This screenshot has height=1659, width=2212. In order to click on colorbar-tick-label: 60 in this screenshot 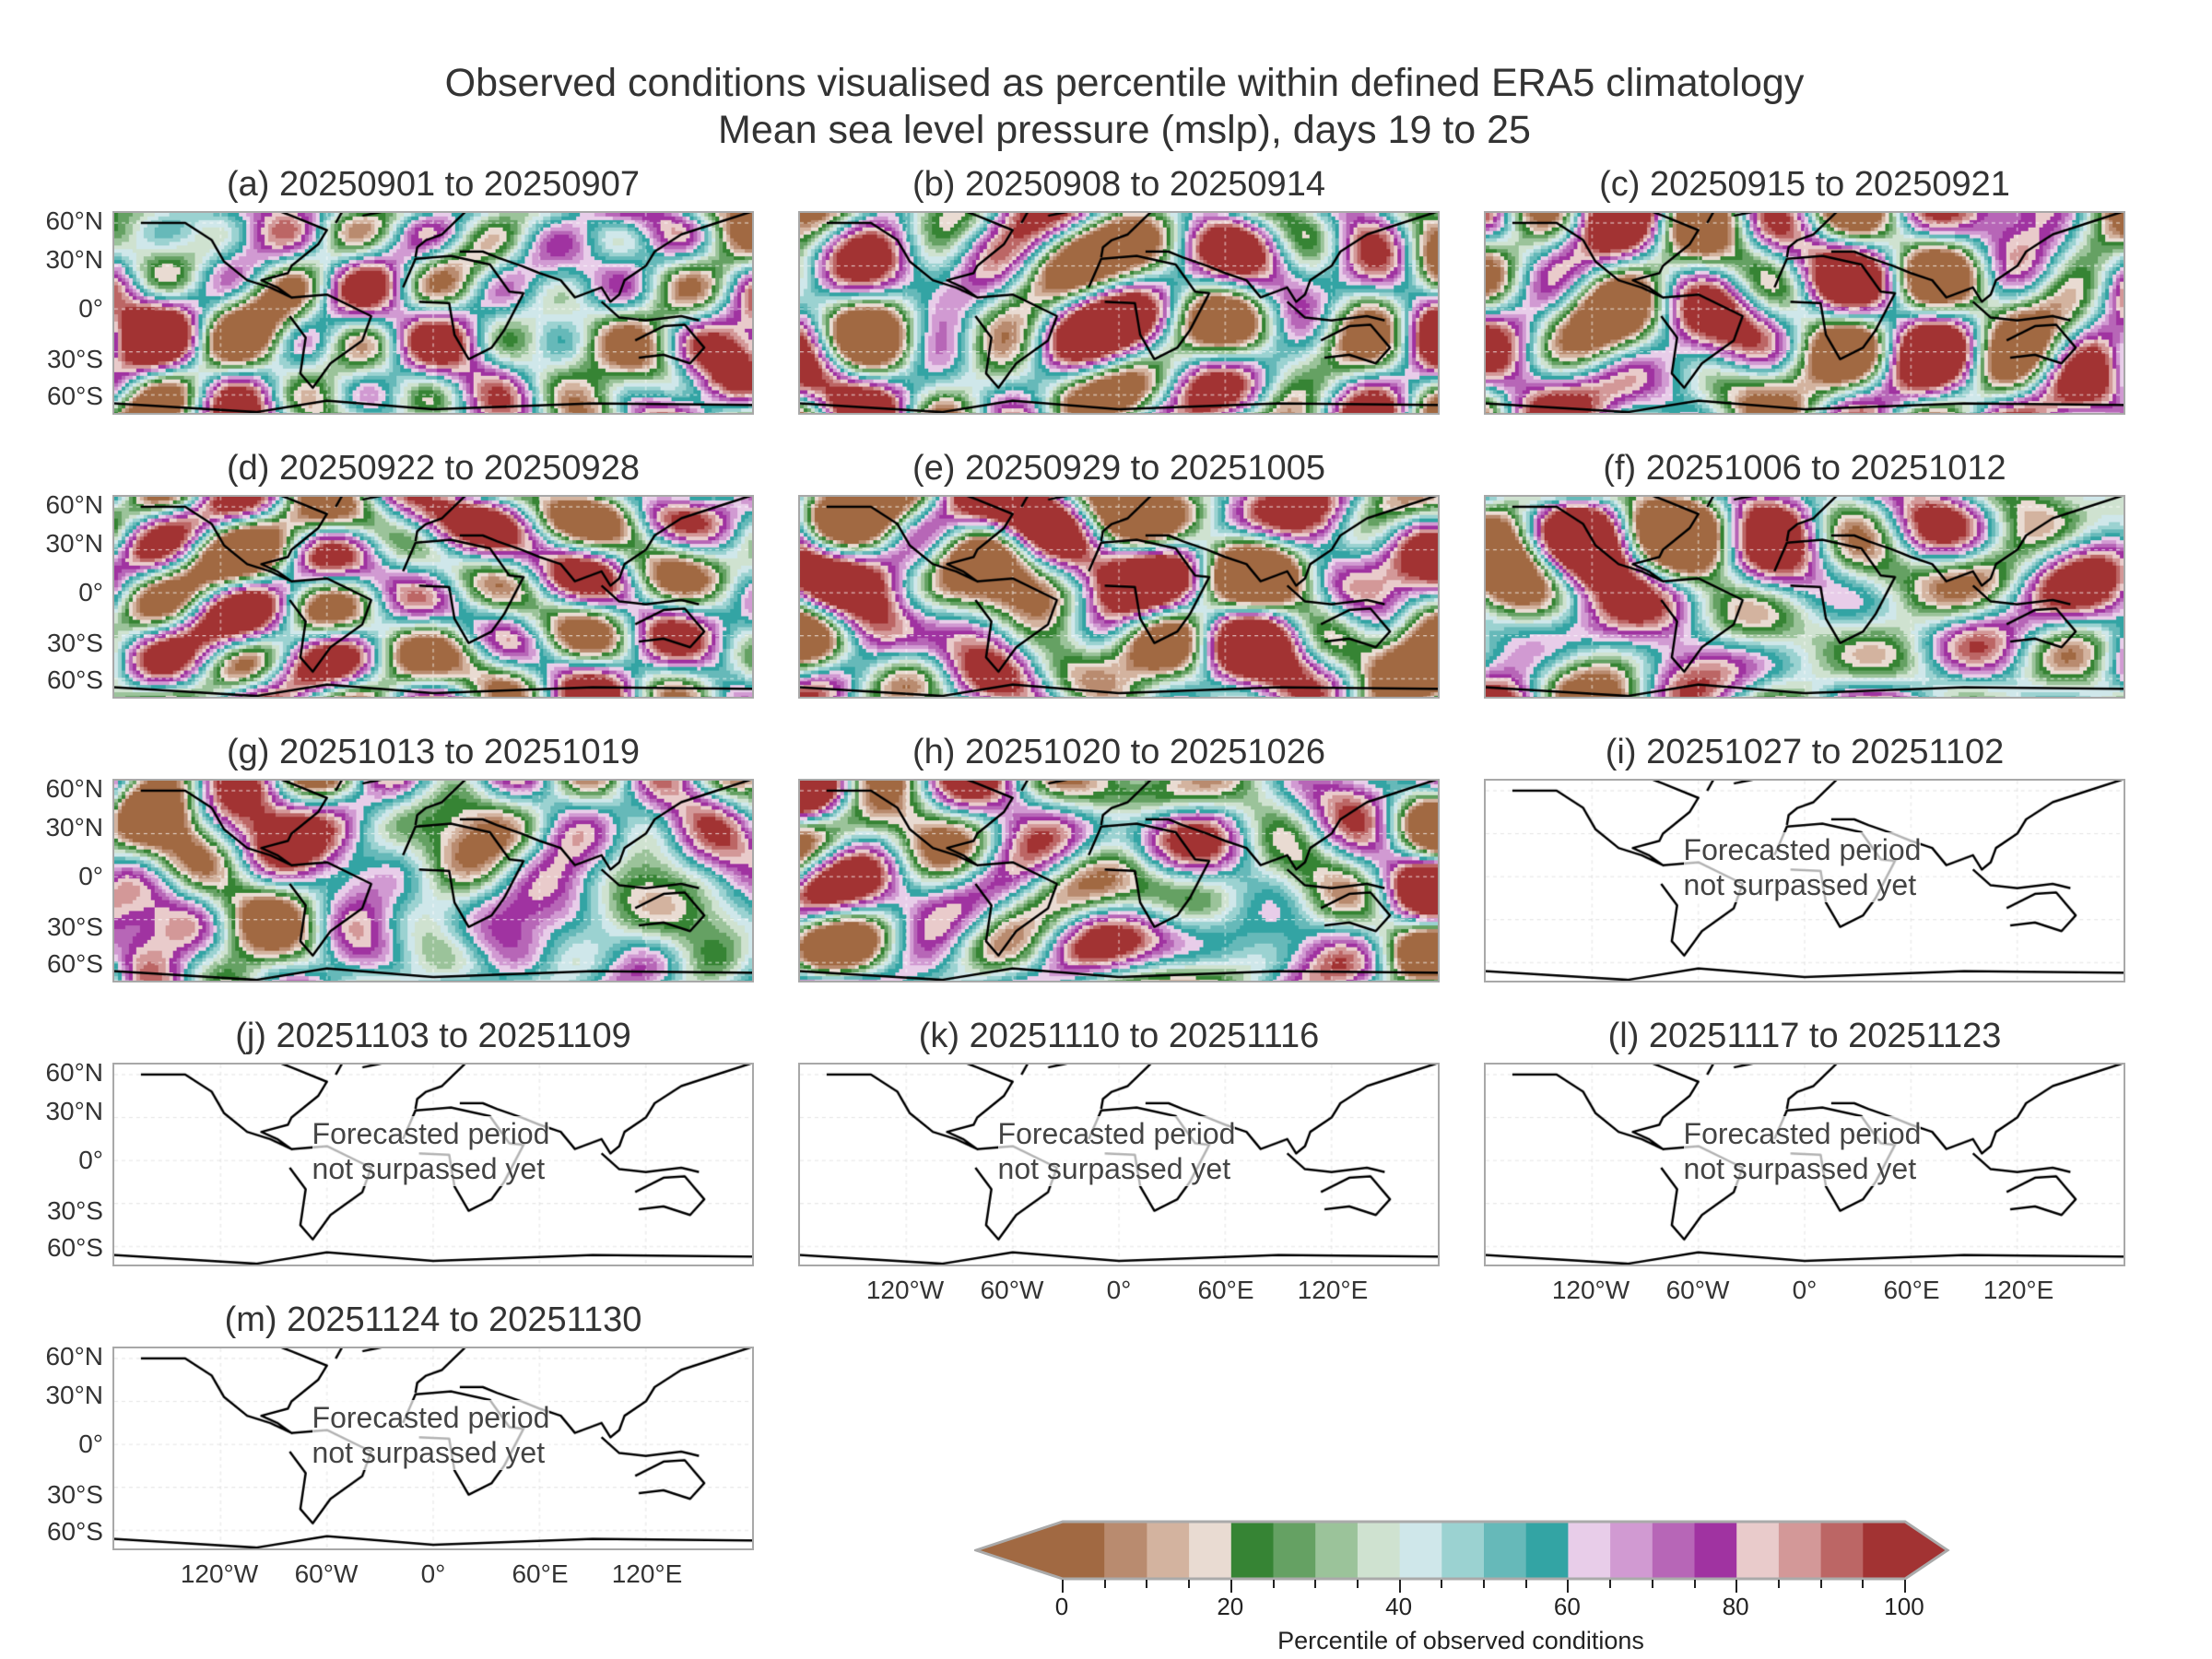, I will do `click(1567, 1606)`.